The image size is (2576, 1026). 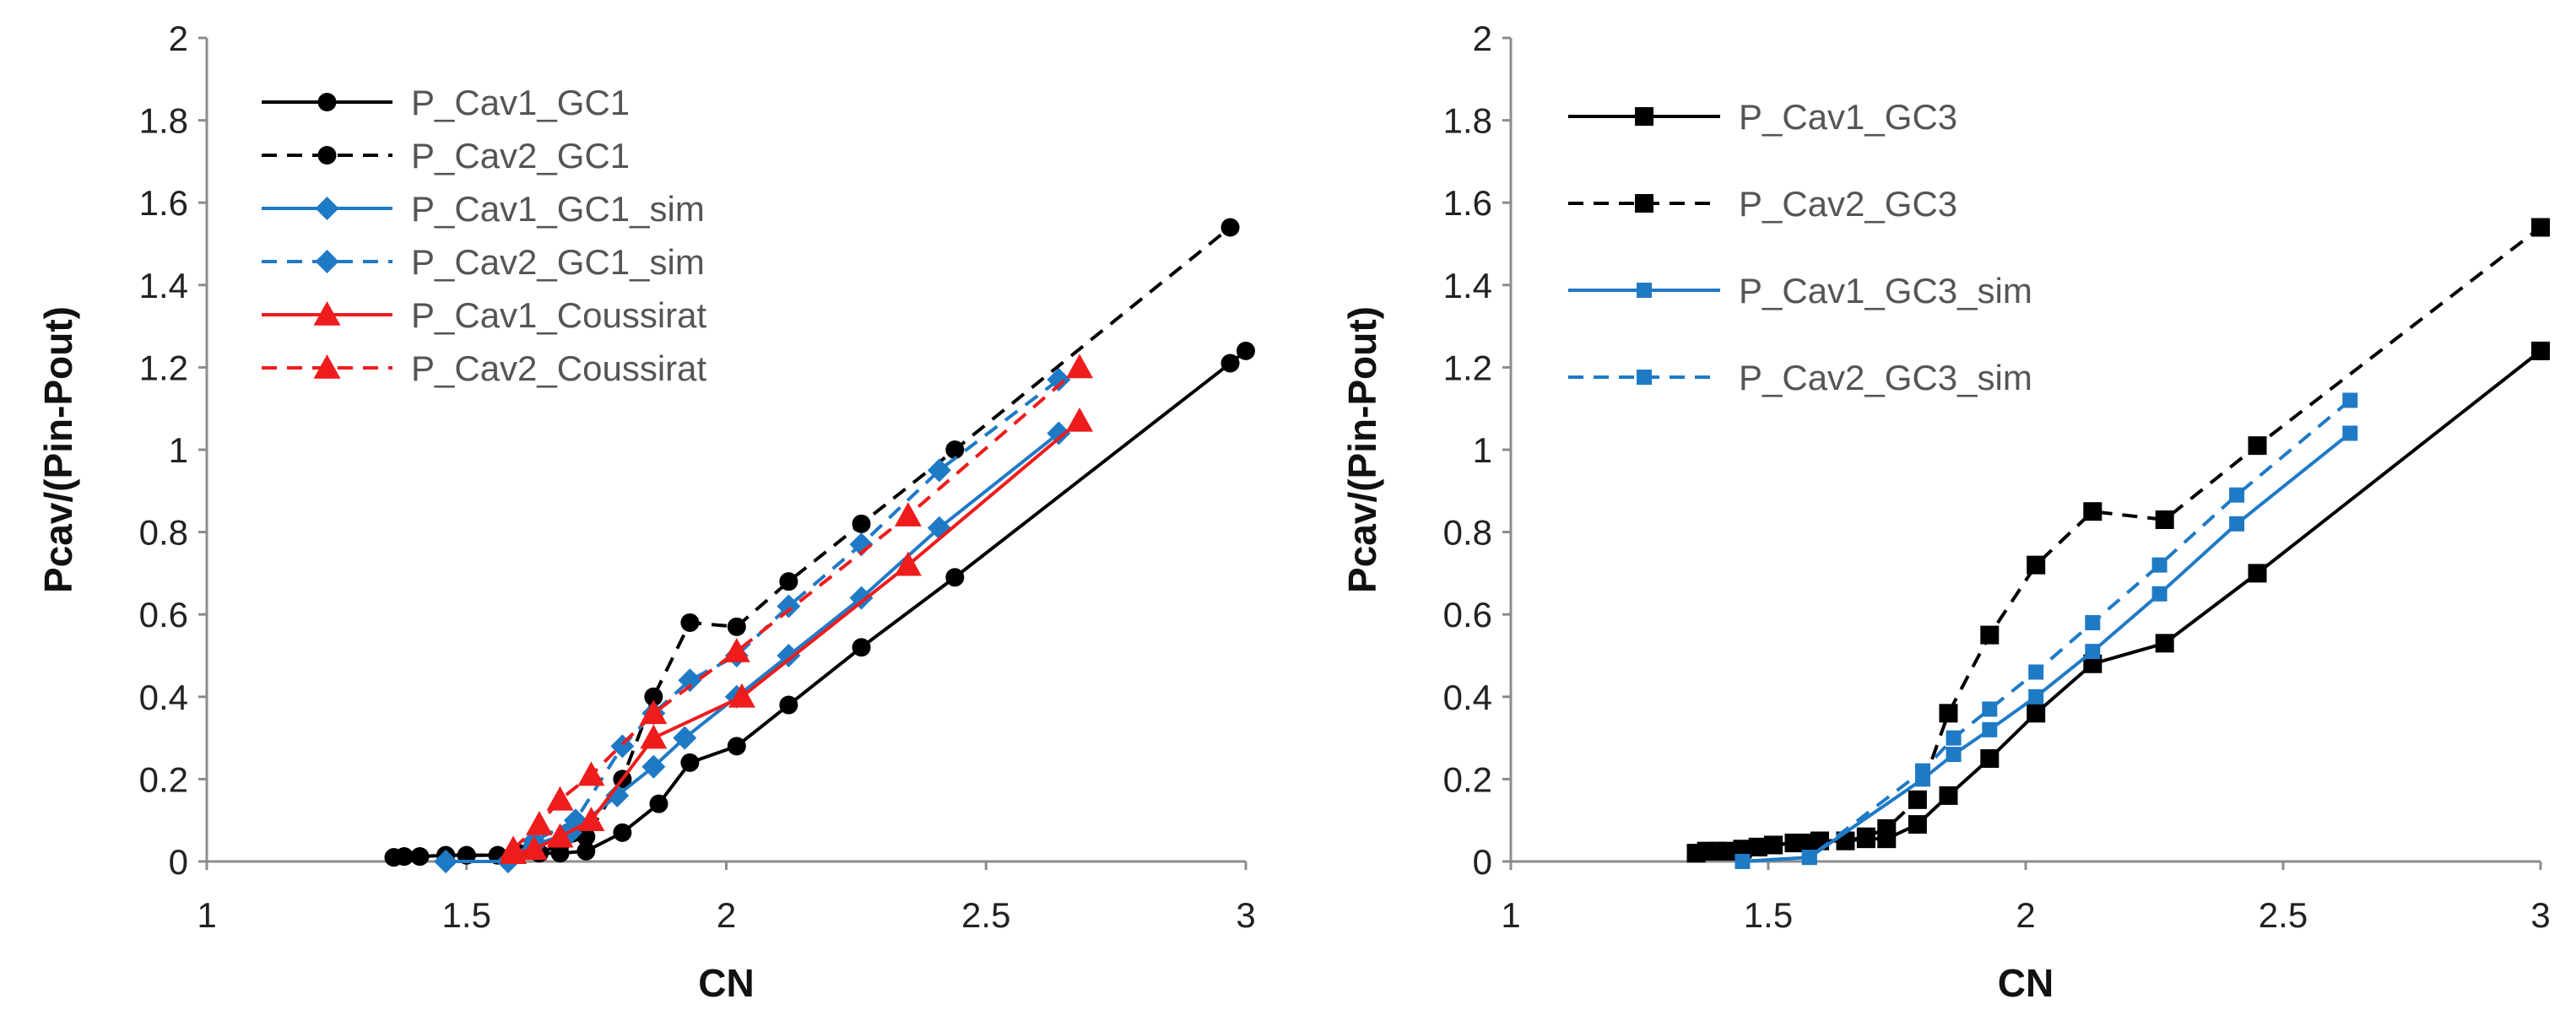 I want to click on legend-label: P_Cav1_GC3, so click(x=1848, y=117).